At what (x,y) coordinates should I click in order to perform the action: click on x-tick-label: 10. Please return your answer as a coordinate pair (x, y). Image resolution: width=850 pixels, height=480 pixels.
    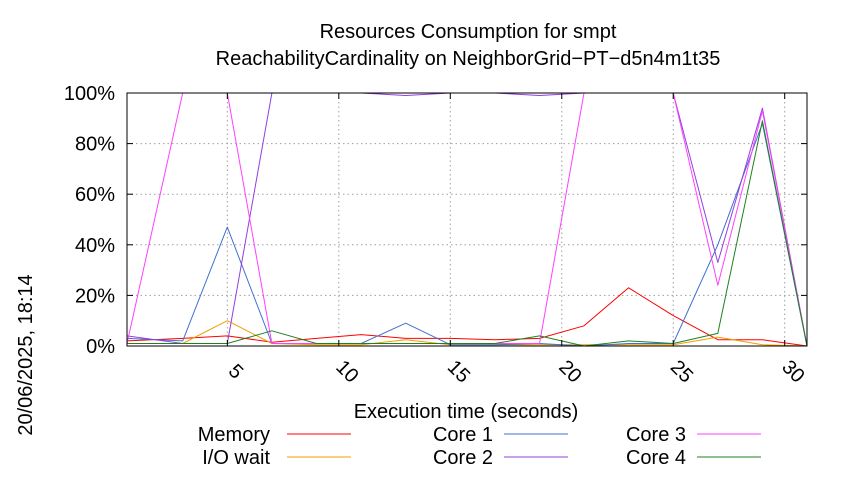
    Looking at the image, I should click on (346, 371).